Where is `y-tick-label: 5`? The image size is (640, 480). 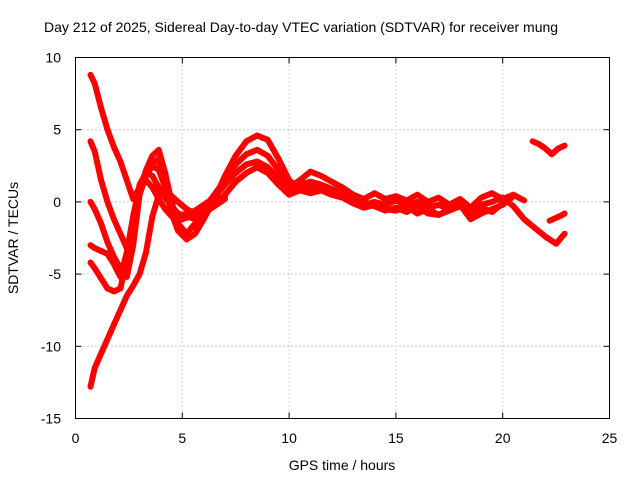
y-tick-label: 5 is located at coordinates (57, 130).